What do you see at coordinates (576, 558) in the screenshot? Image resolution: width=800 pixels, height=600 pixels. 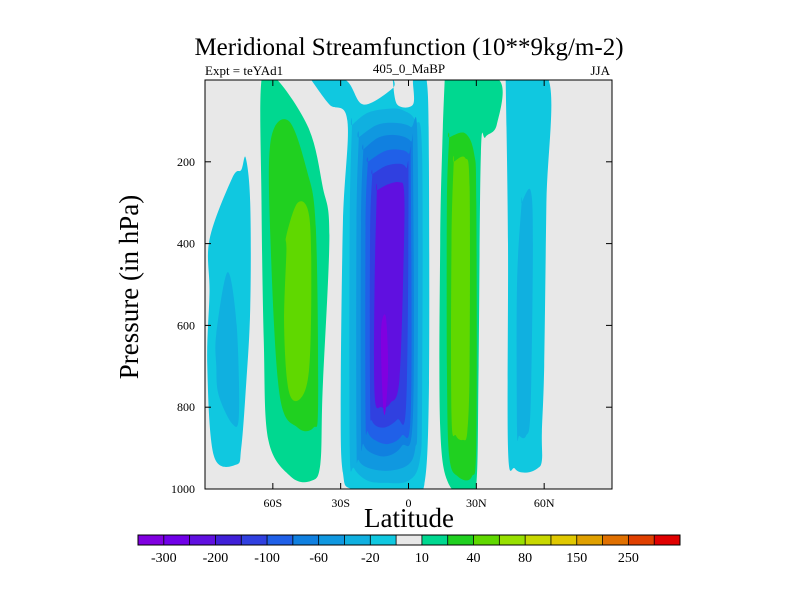 I see `colorbar-label: 150` at bounding box center [576, 558].